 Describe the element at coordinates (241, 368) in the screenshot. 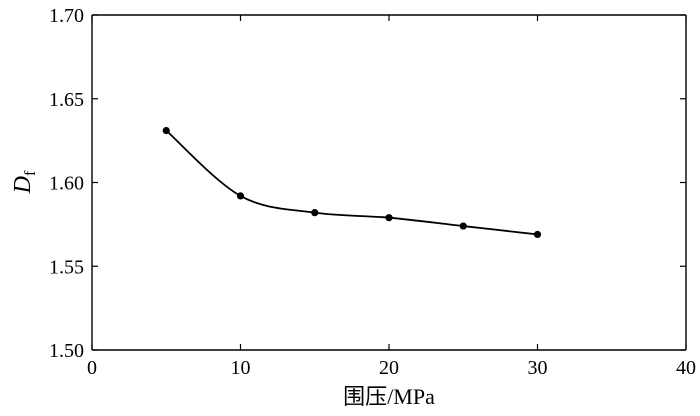

I see `x-tick-label: 10` at that location.